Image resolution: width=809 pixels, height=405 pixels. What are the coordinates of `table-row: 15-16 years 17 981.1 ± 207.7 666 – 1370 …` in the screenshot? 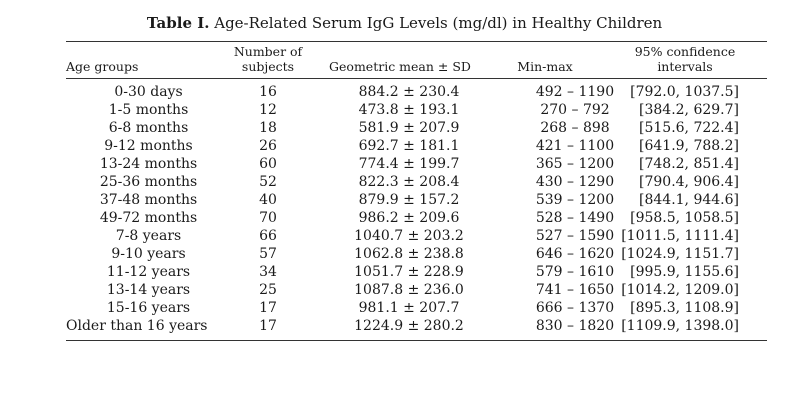 It's located at (416, 308).